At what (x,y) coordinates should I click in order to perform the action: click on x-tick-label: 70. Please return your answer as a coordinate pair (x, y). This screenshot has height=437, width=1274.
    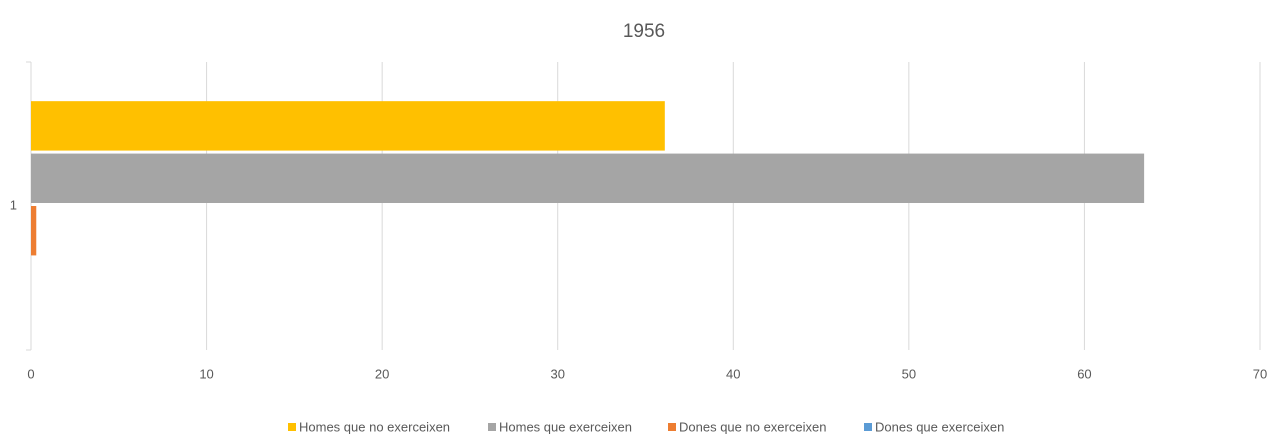
    Looking at the image, I should click on (1260, 373).